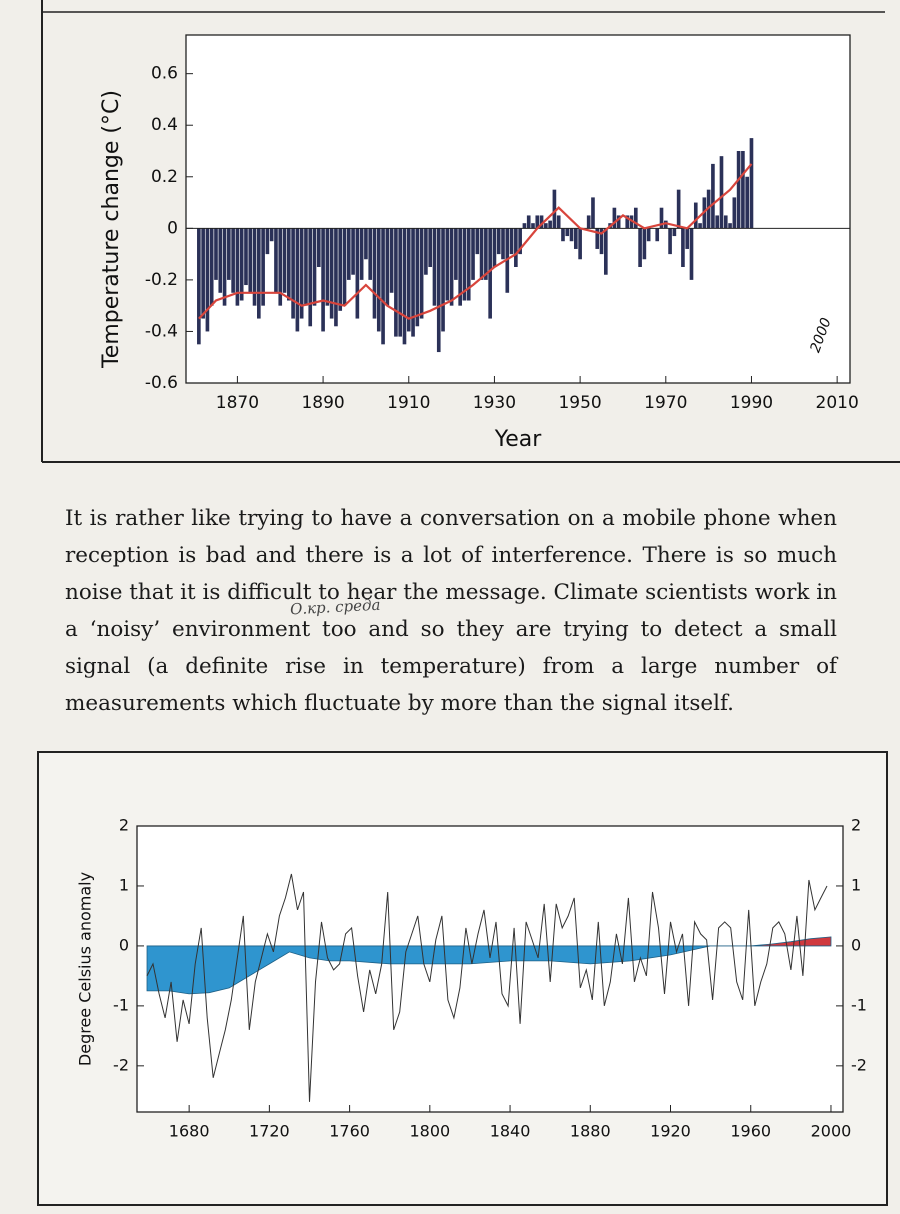 This screenshot has width=900, height=1214. What do you see at coordinates (164, 177) in the screenshot?
I see `y-tick-label: 0.2` at bounding box center [164, 177].